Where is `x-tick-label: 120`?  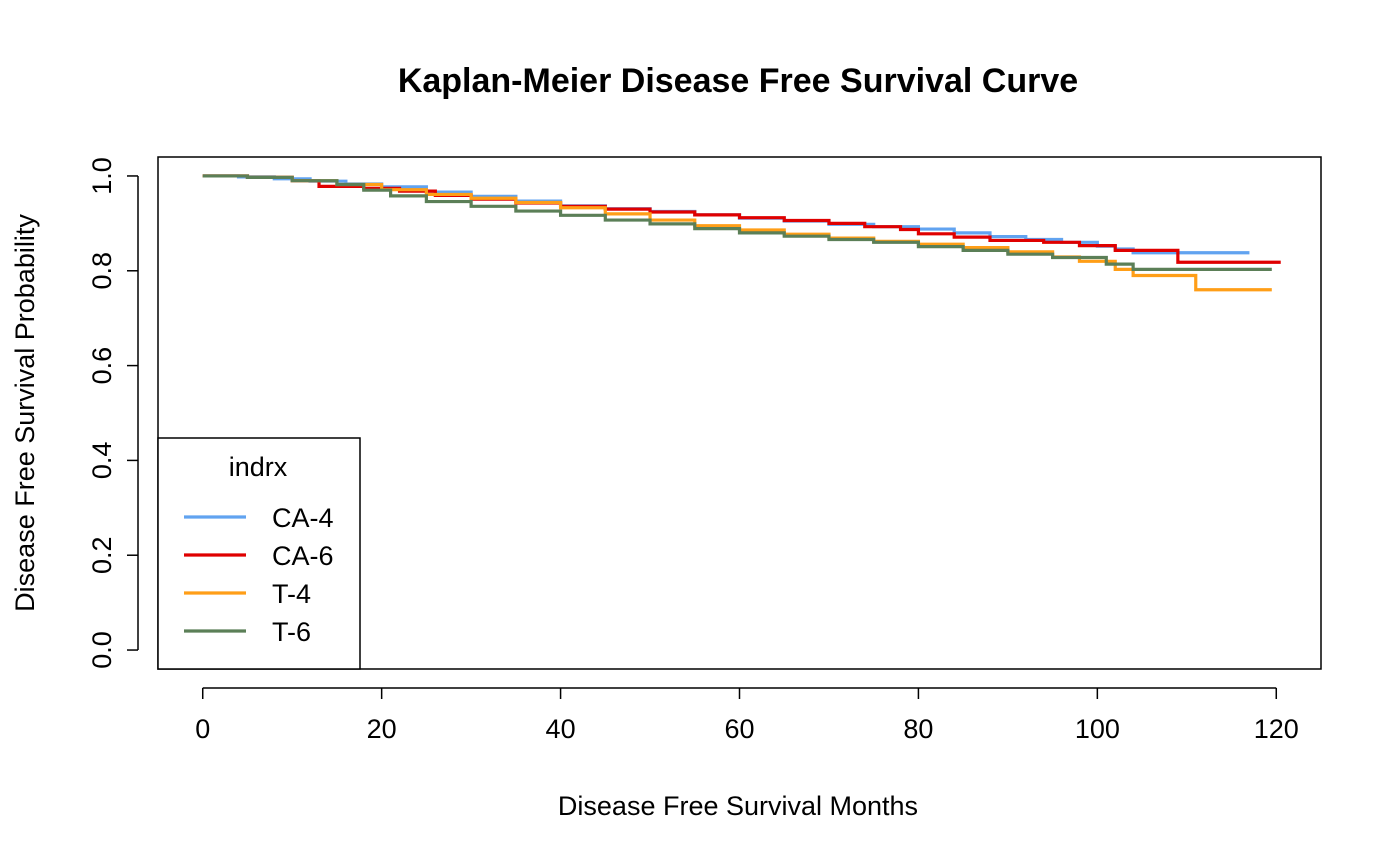 x-tick-label: 120 is located at coordinates (1276, 729).